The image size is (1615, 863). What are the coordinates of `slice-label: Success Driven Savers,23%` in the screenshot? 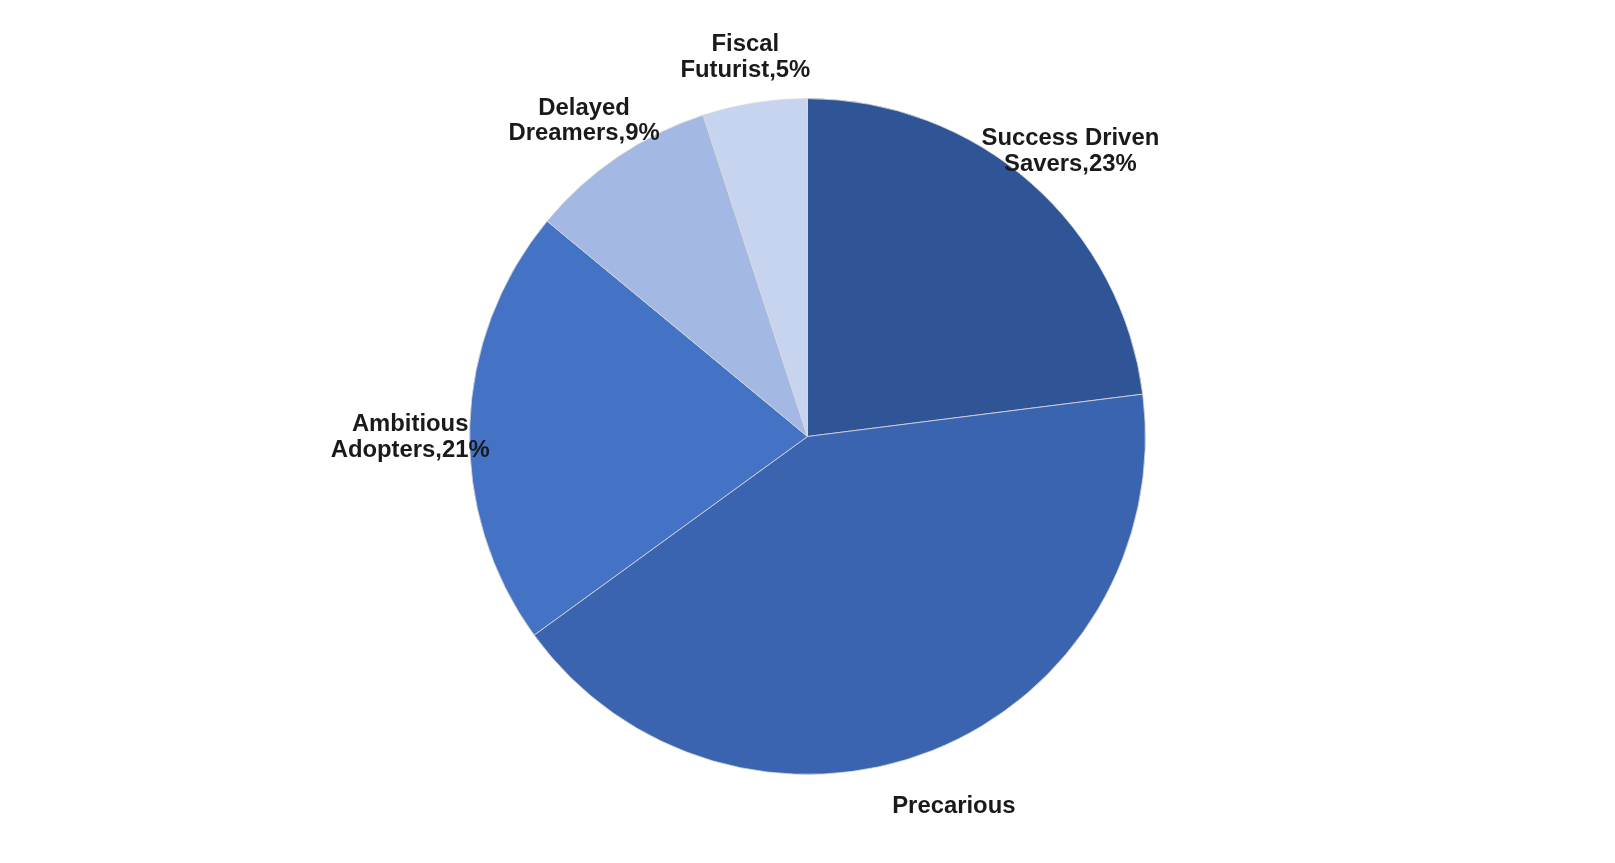 It's located at (1070, 150).